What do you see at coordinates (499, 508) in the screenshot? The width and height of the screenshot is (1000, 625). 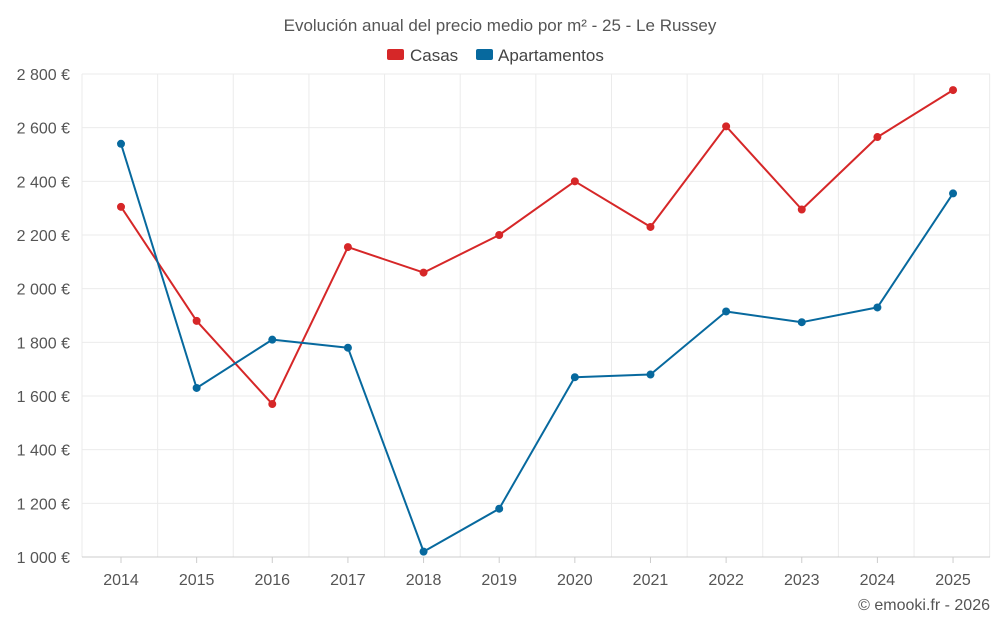 I see `data-point-apartamentos-2019` at bounding box center [499, 508].